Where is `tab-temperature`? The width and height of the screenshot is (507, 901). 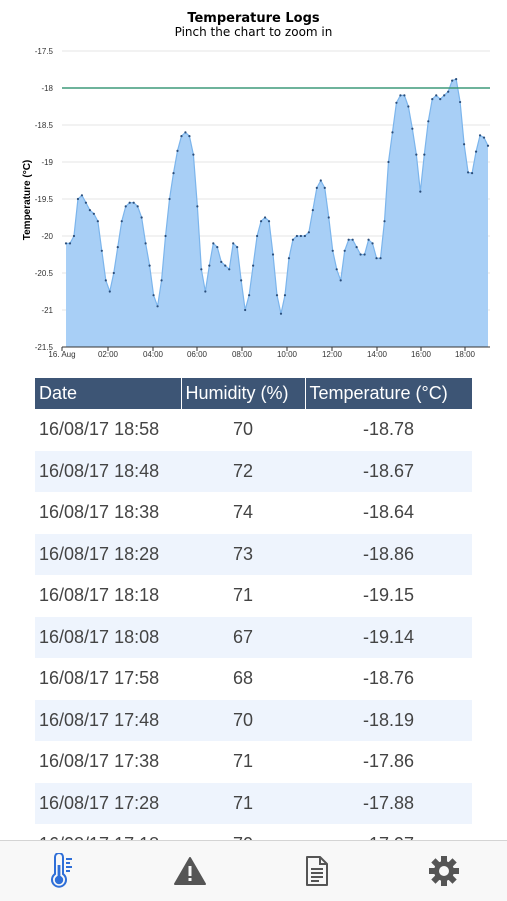 tab-temperature is located at coordinates (63, 871).